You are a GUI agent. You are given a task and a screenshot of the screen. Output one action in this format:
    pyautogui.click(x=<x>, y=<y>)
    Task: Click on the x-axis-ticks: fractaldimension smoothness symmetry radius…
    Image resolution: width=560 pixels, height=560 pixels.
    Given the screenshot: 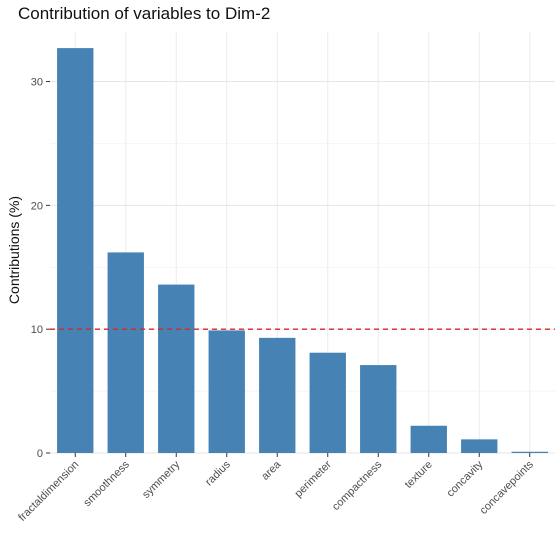 What is the action you would take?
    pyautogui.click(x=276, y=488)
    